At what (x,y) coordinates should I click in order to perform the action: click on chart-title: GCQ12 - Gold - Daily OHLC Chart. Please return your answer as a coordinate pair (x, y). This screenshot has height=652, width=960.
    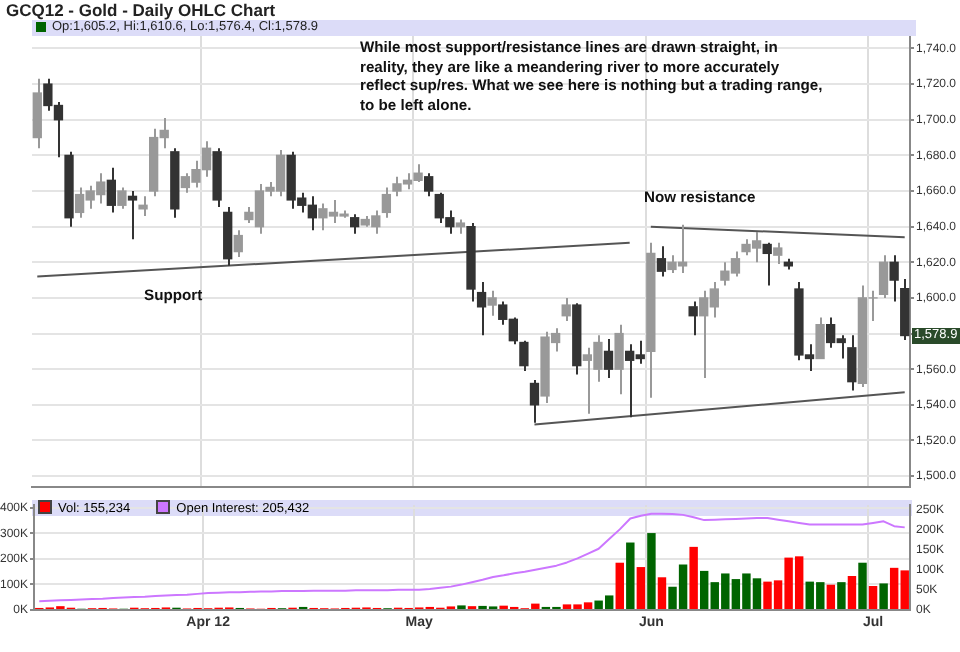
    Looking at the image, I should click on (141, 10).